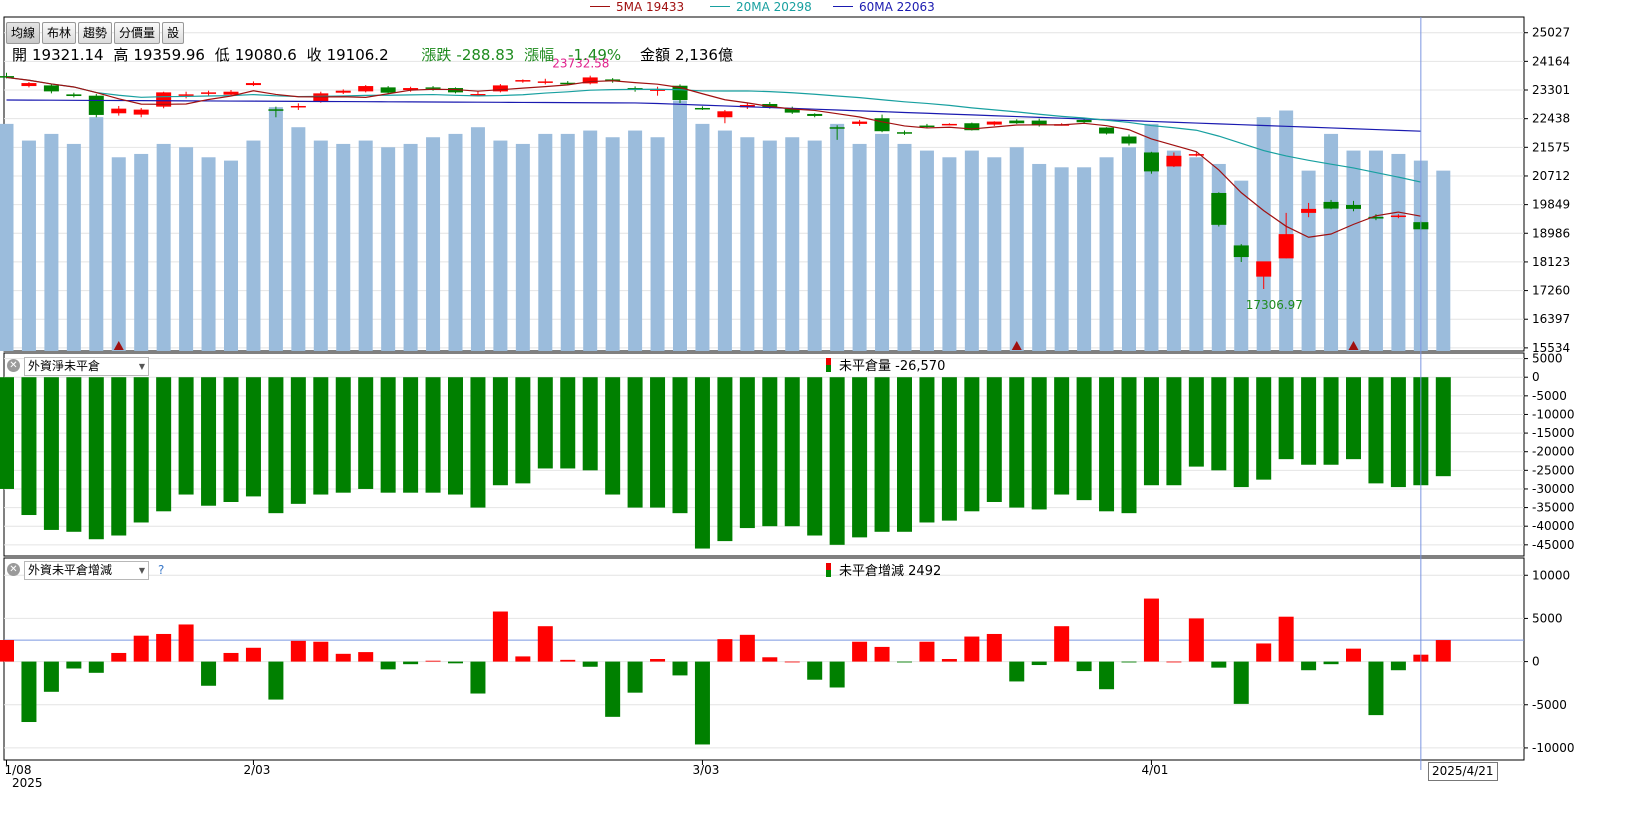 This screenshot has width=1650, height=831. What do you see at coordinates (705, 770) in the screenshot?
I see `x-tick-label: 3/03` at bounding box center [705, 770].